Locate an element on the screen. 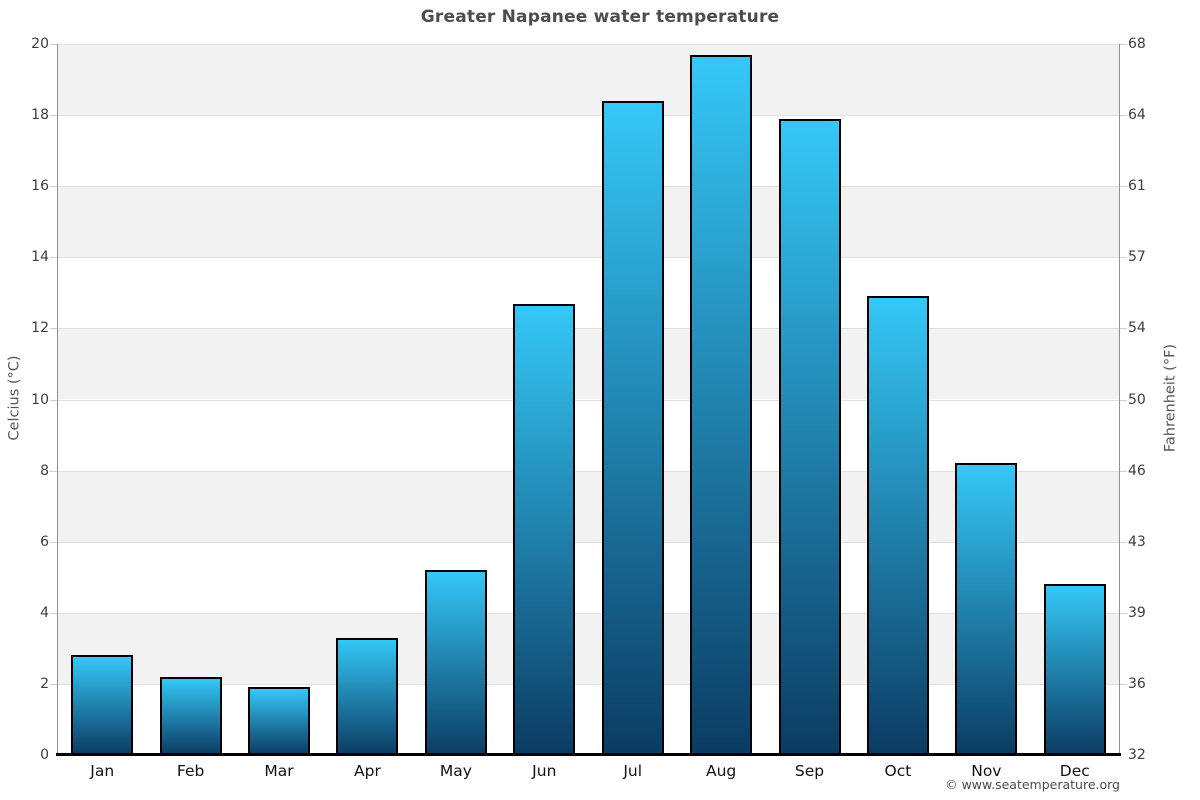 This screenshot has width=1200, height=800. bar-feb is located at coordinates (190, 715).